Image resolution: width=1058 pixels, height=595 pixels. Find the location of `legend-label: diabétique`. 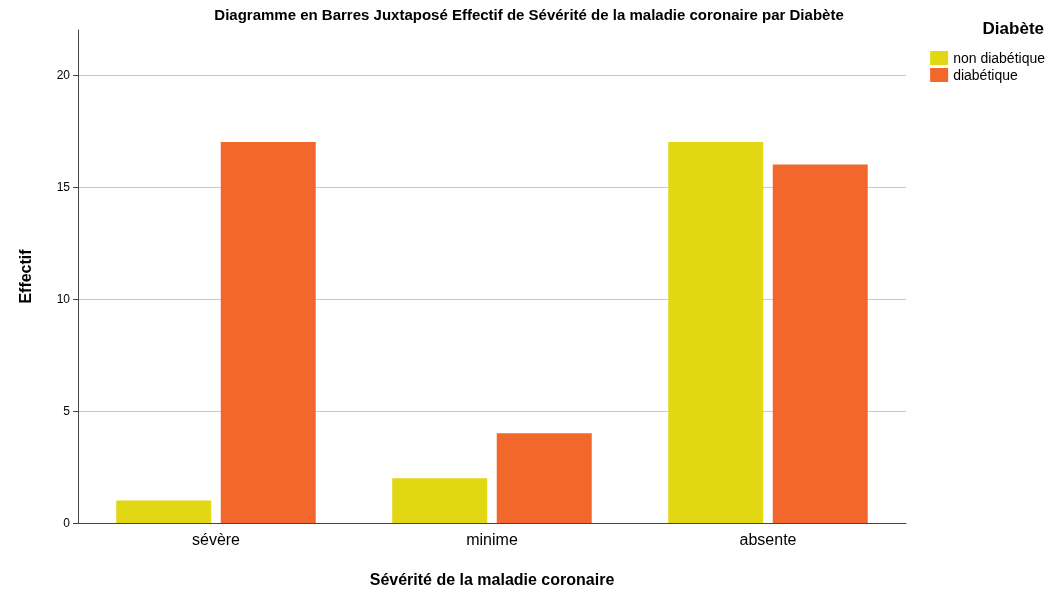

legend-label: diabétique is located at coordinates (985, 75).